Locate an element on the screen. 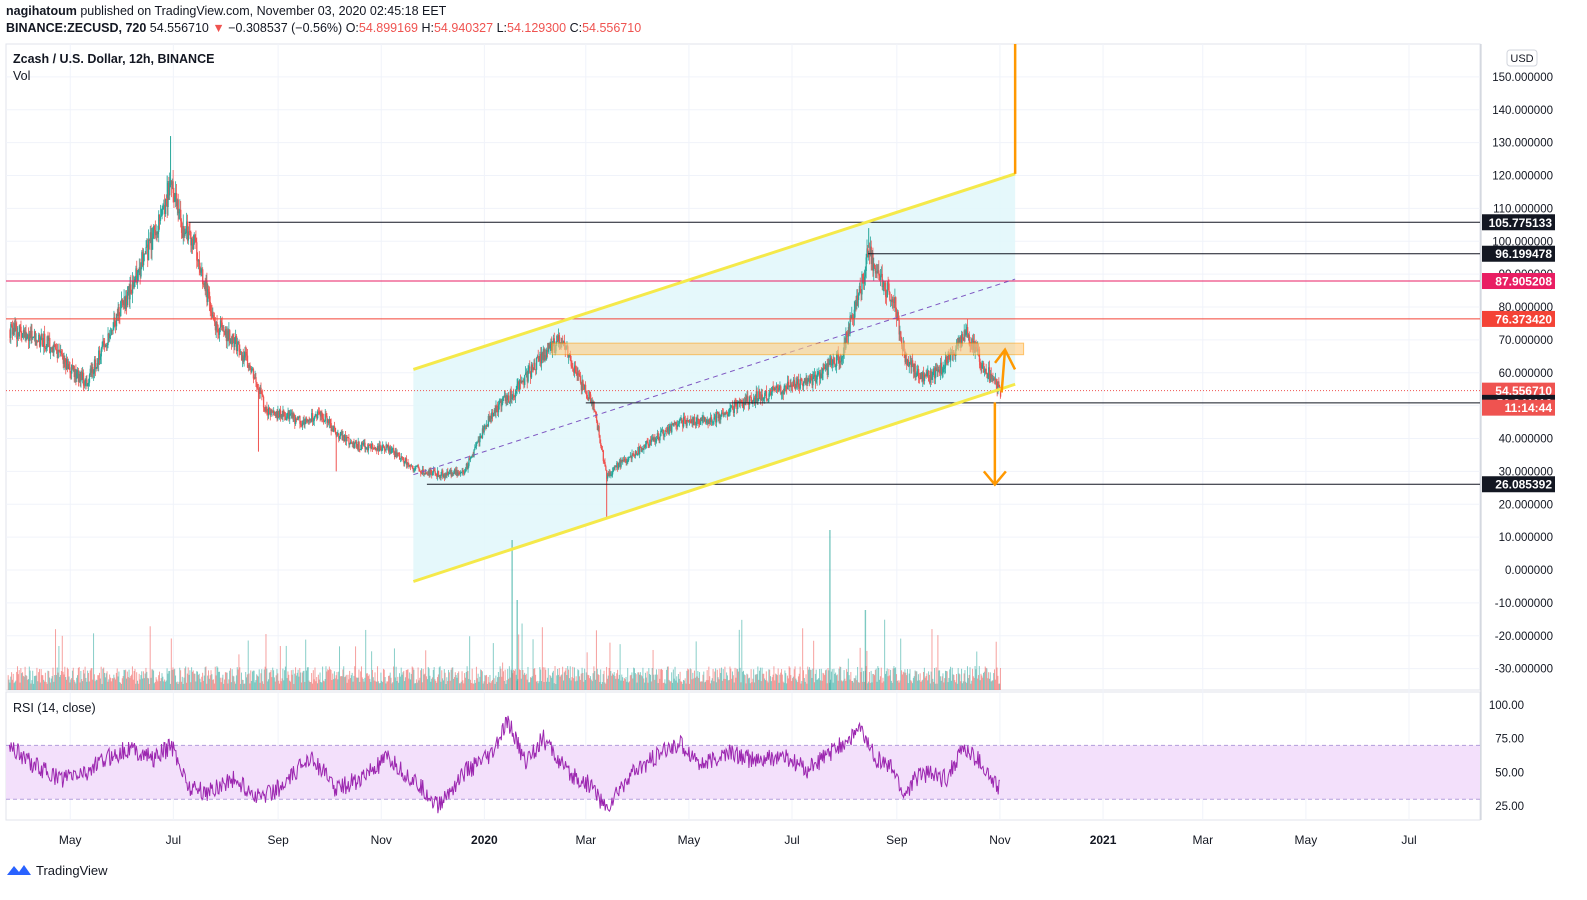 Image resolution: width=1587 pixels, height=900 pixels. y-tick-label: 150.000000 is located at coordinates (1522, 78).